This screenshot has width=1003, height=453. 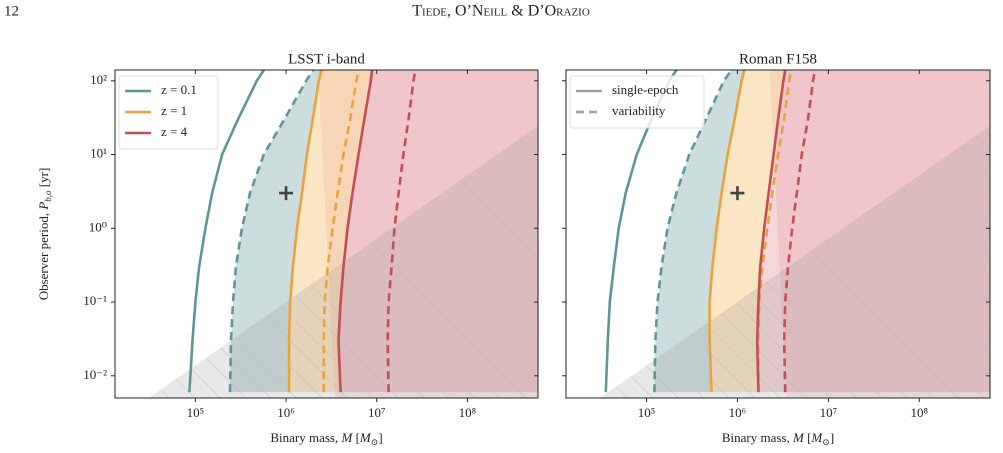 What do you see at coordinates (98, 153) in the screenshot?
I see `y-tick-label: 10¹` at bounding box center [98, 153].